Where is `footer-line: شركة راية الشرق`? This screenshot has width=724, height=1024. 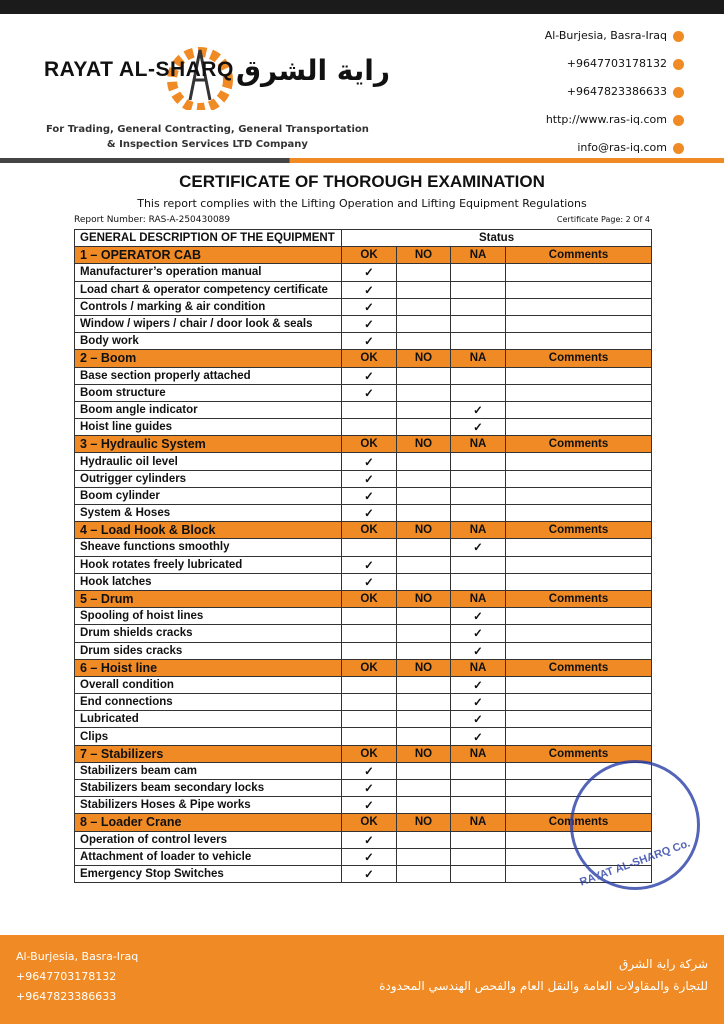 footer-line: شركة راية الشرق is located at coordinates (663, 964).